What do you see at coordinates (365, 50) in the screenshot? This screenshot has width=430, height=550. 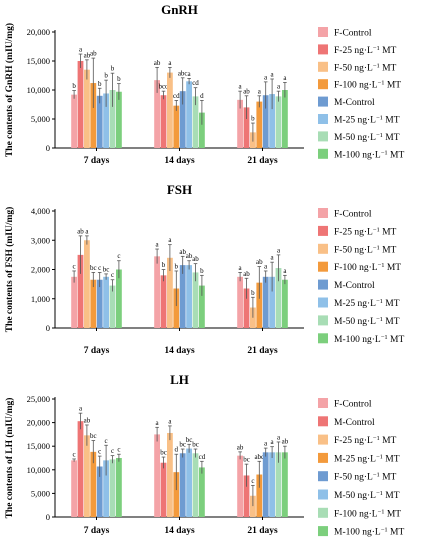 I see `legend-label: F-25 ng·L−1 MT` at bounding box center [365, 50].